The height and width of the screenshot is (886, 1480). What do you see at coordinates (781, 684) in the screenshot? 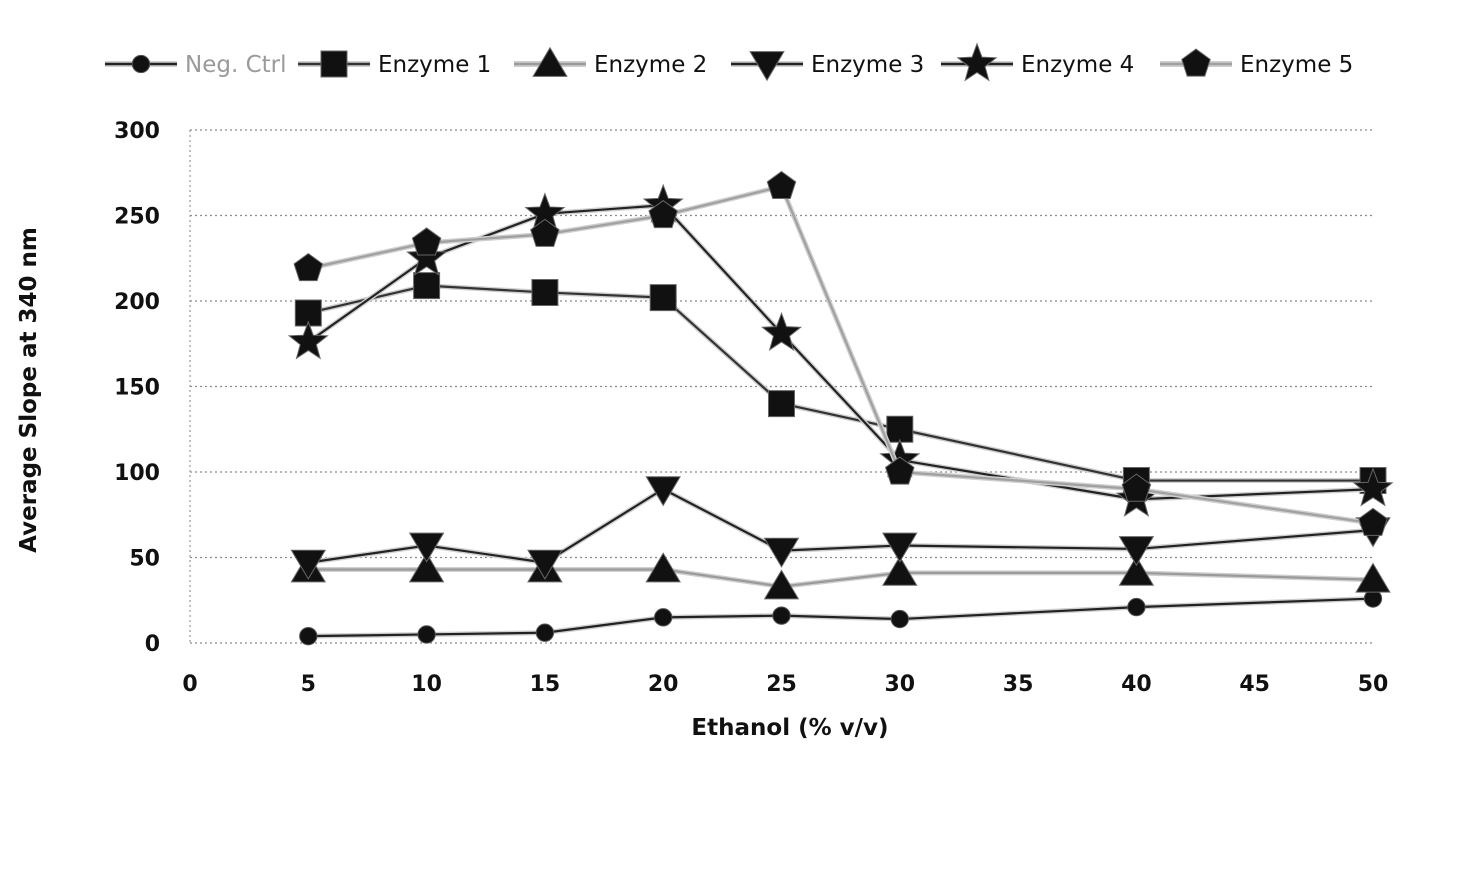
I see `x-tick-label: 25` at bounding box center [781, 684].